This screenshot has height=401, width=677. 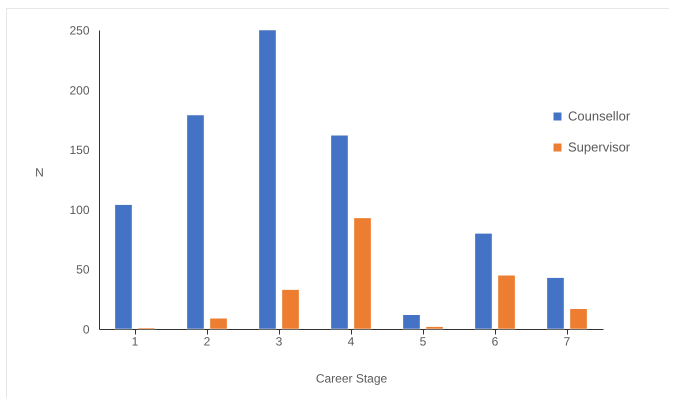 I want to click on x-tick-label: 5, so click(x=423, y=341).